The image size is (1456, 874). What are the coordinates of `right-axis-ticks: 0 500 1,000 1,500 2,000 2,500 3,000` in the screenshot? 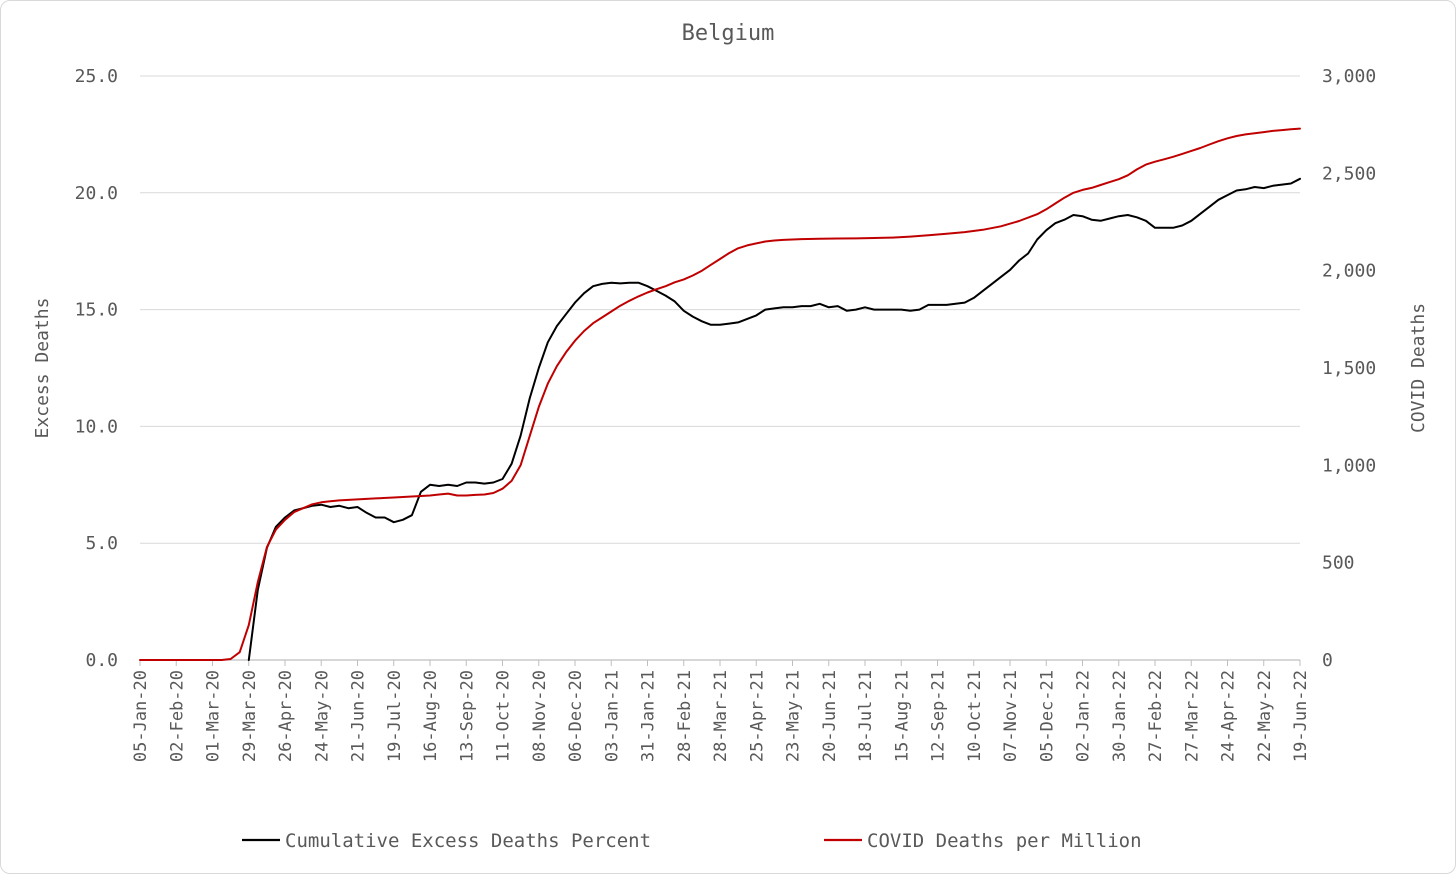 It's located at (1349, 368).